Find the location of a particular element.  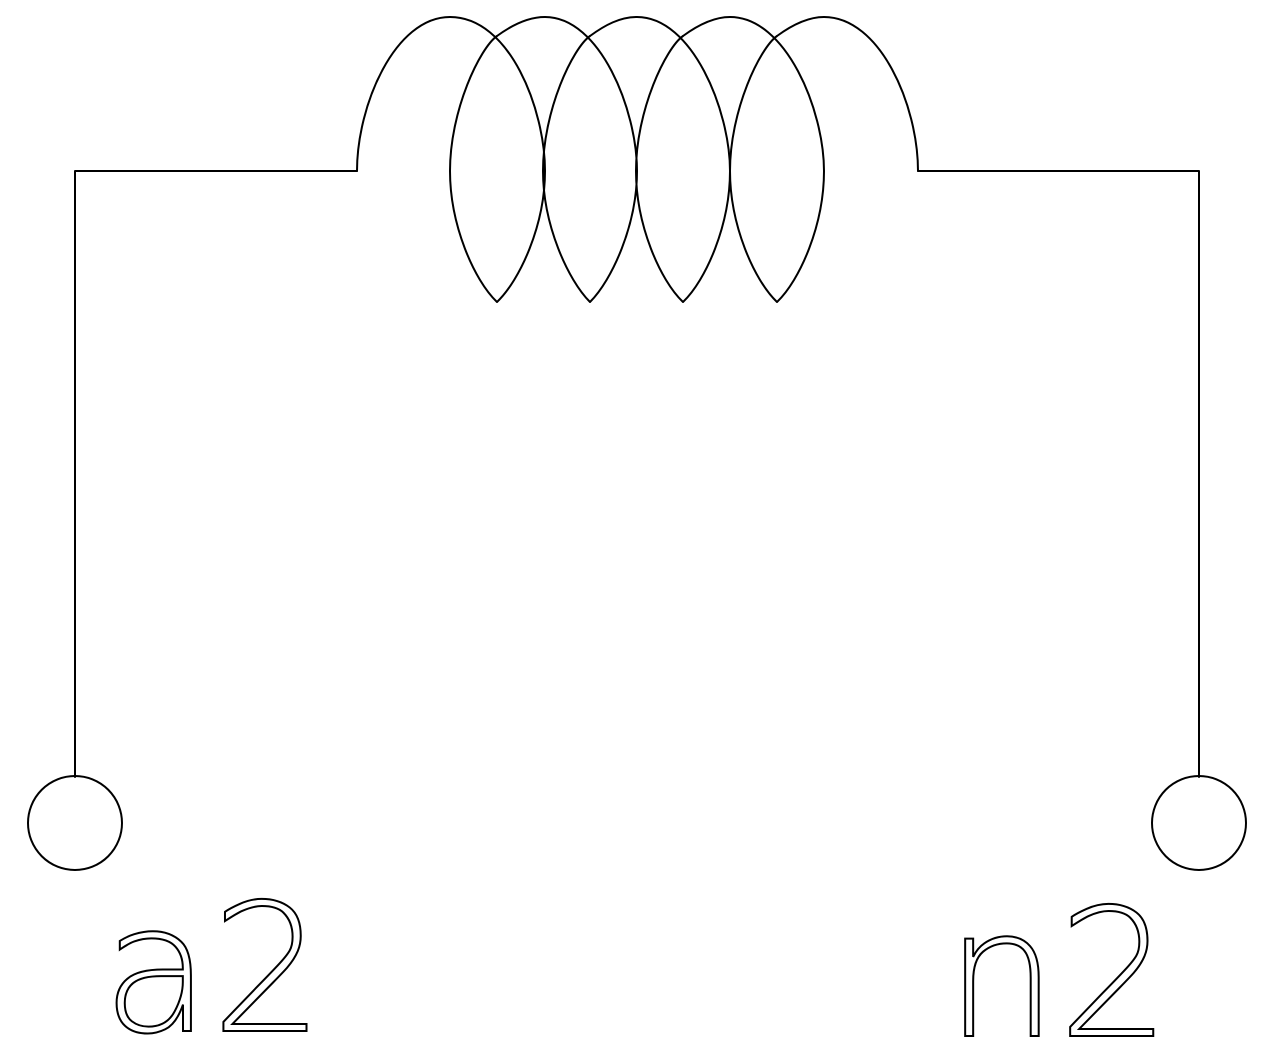

terminal-label-a2: a2 is located at coordinates (213, 963).